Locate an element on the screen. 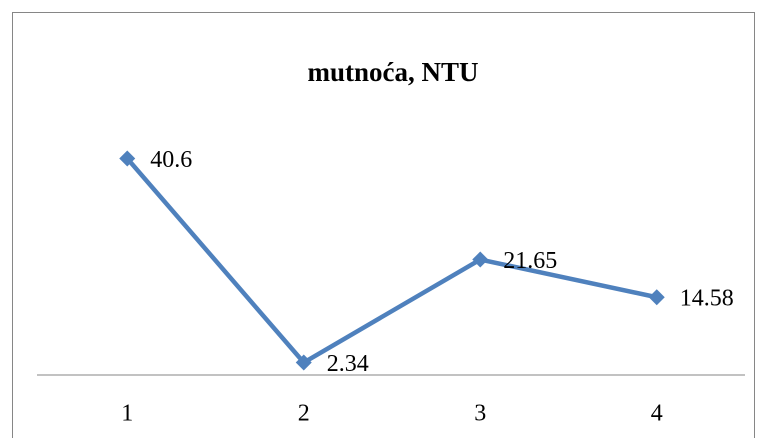 Image resolution: width=760 pixels, height=438 pixels. data-label: 2.34 is located at coordinates (348, 364).